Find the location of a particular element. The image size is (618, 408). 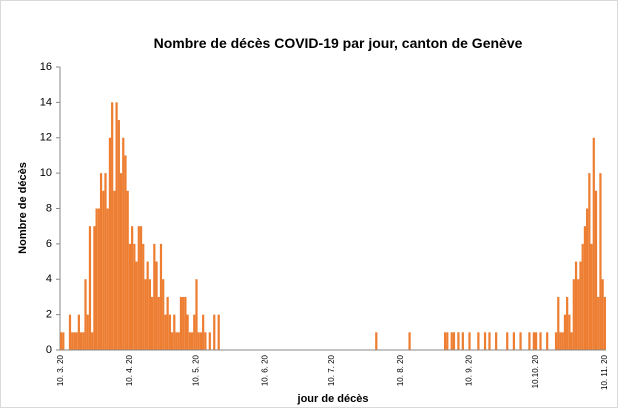

y-tick-label: 4 is located at coordinates (49, 279).